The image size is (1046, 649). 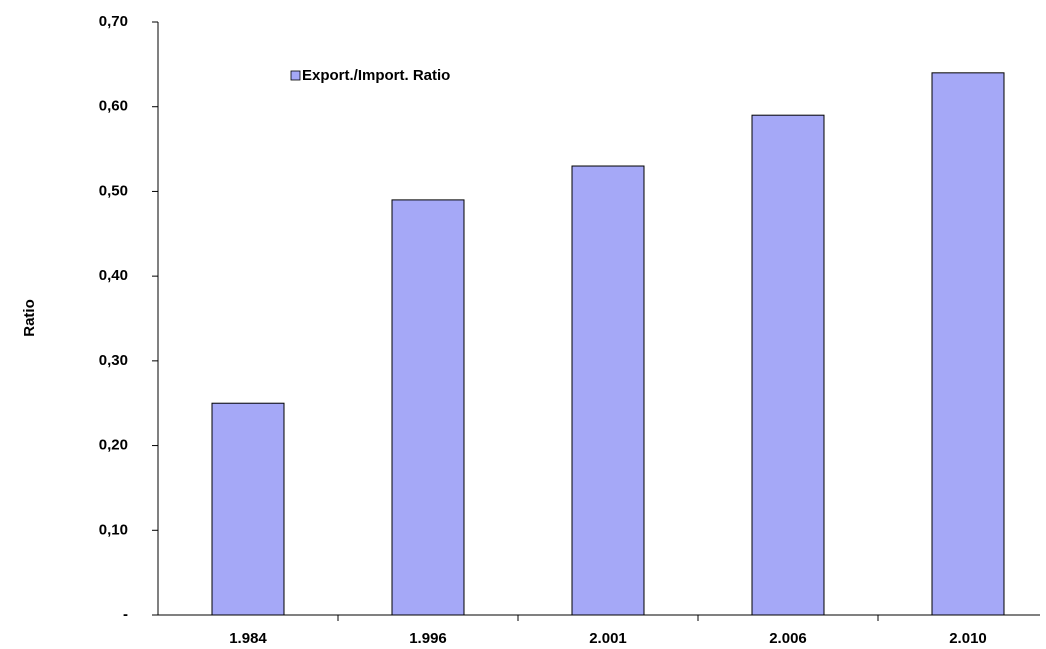 I want to click on y-tick-label: 0,70, so click(x=113, y=21).